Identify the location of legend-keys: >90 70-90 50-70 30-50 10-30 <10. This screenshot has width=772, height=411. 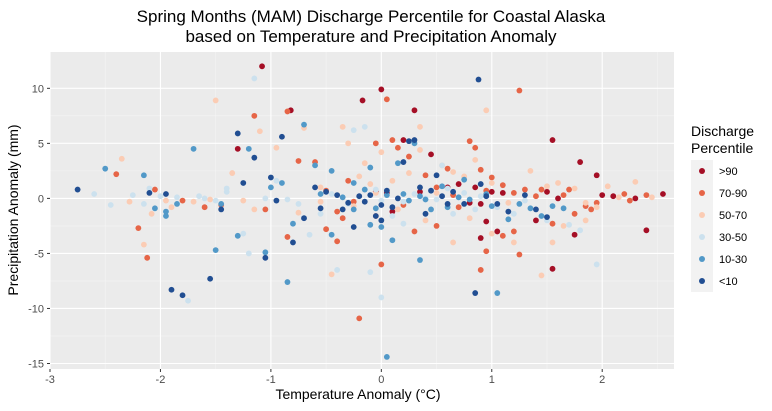
(719, 226).